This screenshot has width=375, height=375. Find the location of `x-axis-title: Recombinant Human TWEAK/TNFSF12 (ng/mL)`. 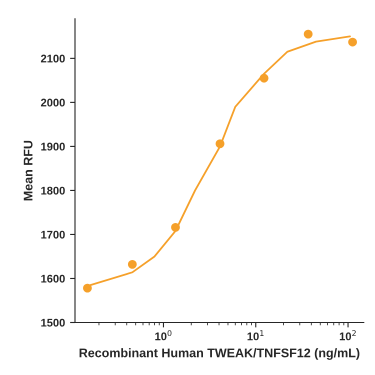

x-axis-title: Recombinant Human TWEAK/TNFSF12 (ng/mL) is located at coordinates (220, 354).